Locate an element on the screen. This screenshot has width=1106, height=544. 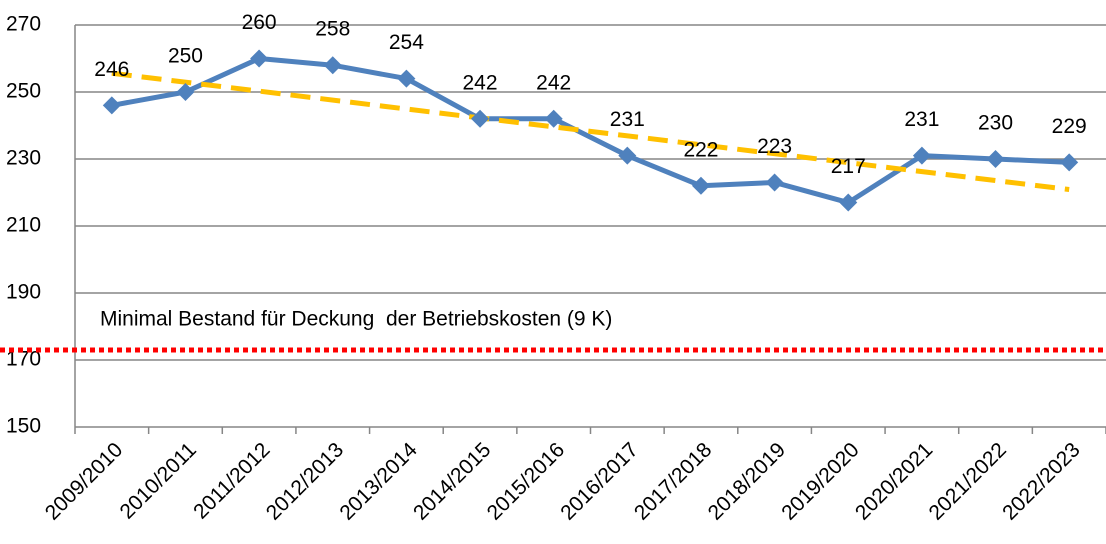
y-tick-label: 210 is located at coordinates (23, 225).